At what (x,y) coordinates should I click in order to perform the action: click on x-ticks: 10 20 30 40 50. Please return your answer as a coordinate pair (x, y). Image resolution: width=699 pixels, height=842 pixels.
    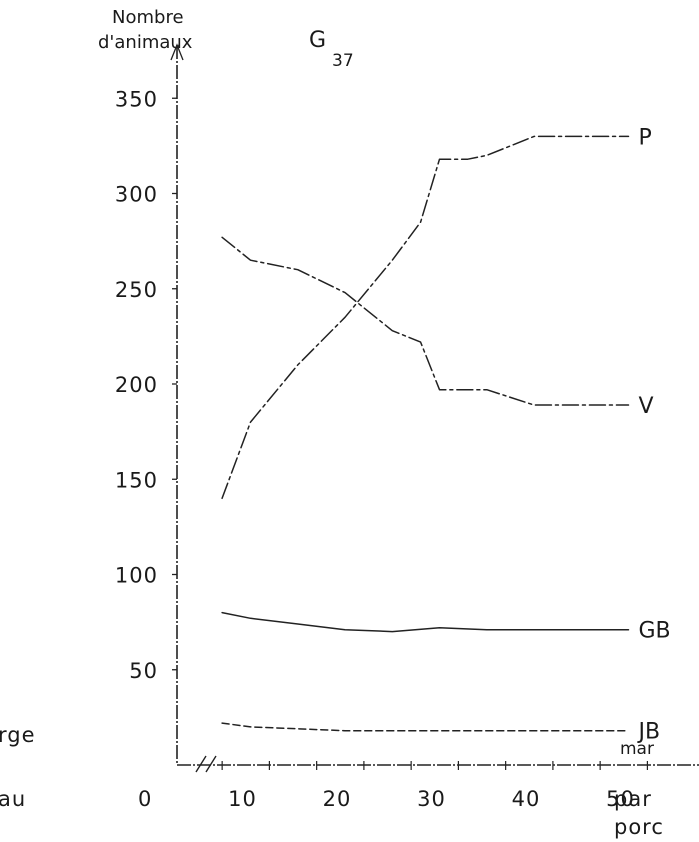
    Looking at the image, I should click on (435, 786).